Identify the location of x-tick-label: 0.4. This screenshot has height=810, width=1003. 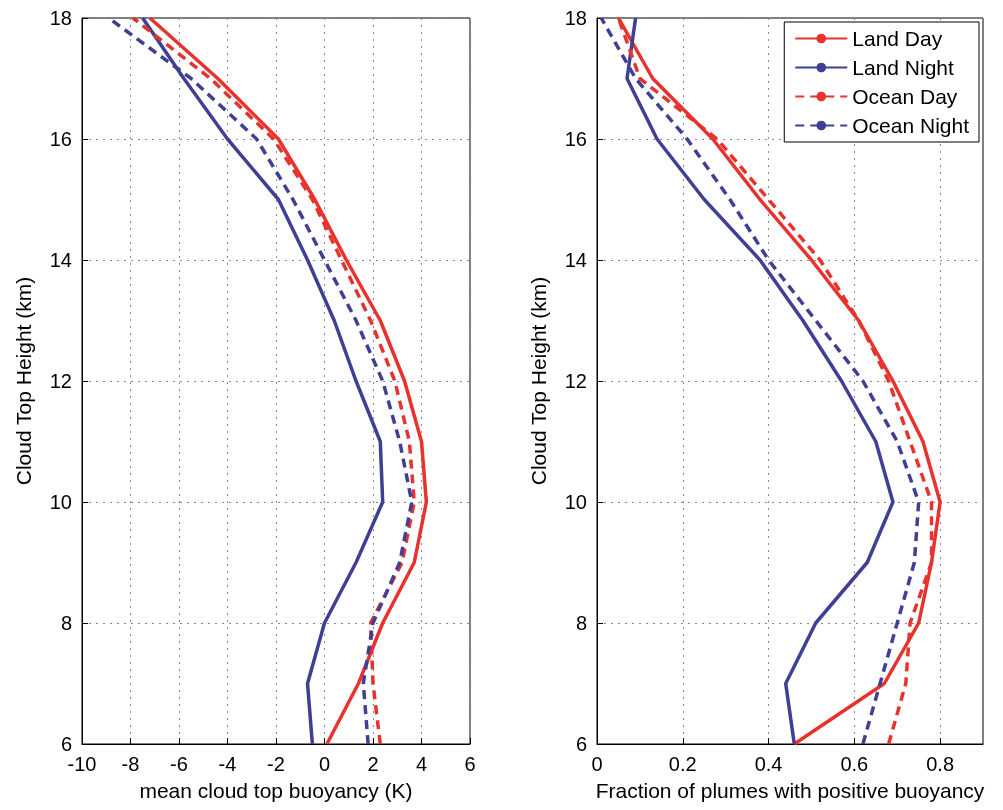
(768, 764).